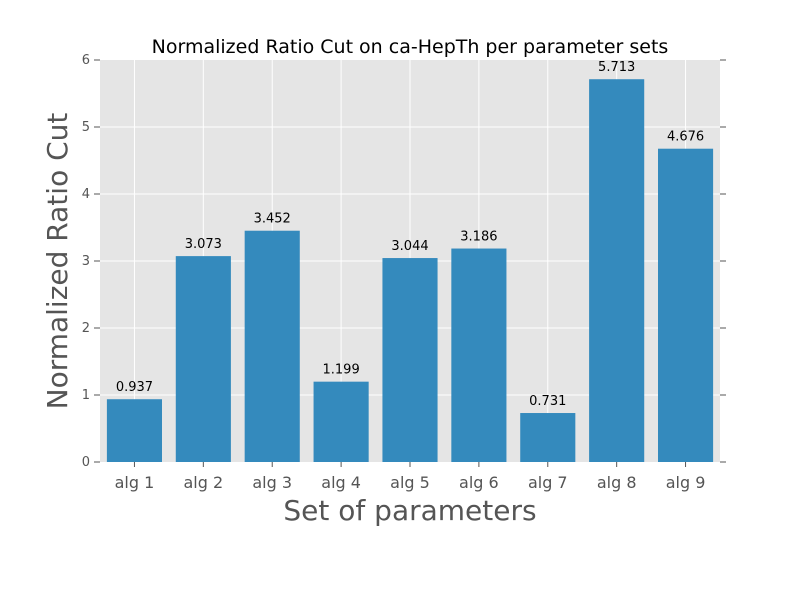 This screenshot has width=800, height=600. What do you see at coordinates (203, 244) in the screenshot?
I see `bar-value-label: 3.073` at bounding box center [203, 244].